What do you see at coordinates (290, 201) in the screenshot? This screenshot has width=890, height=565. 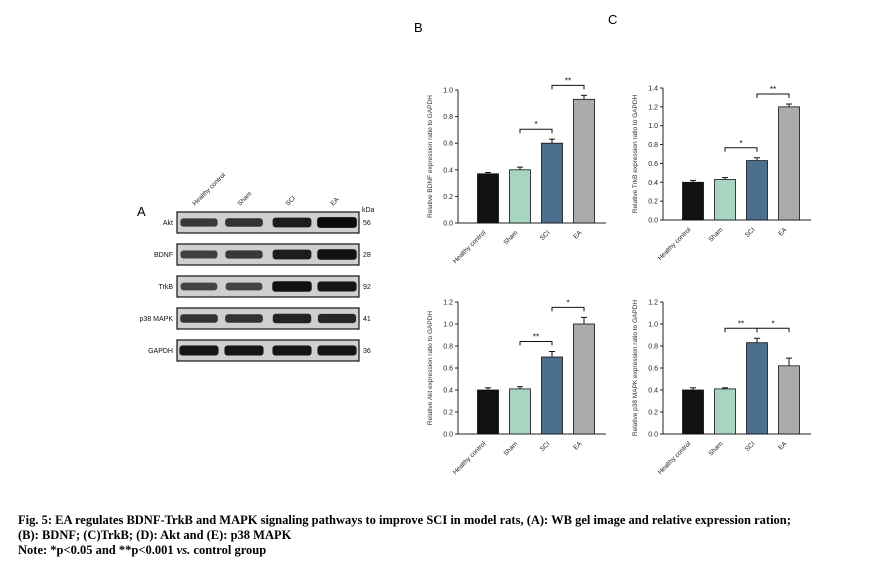 I see `blot-lane-label: SCI` at bounding box center [290, 201].